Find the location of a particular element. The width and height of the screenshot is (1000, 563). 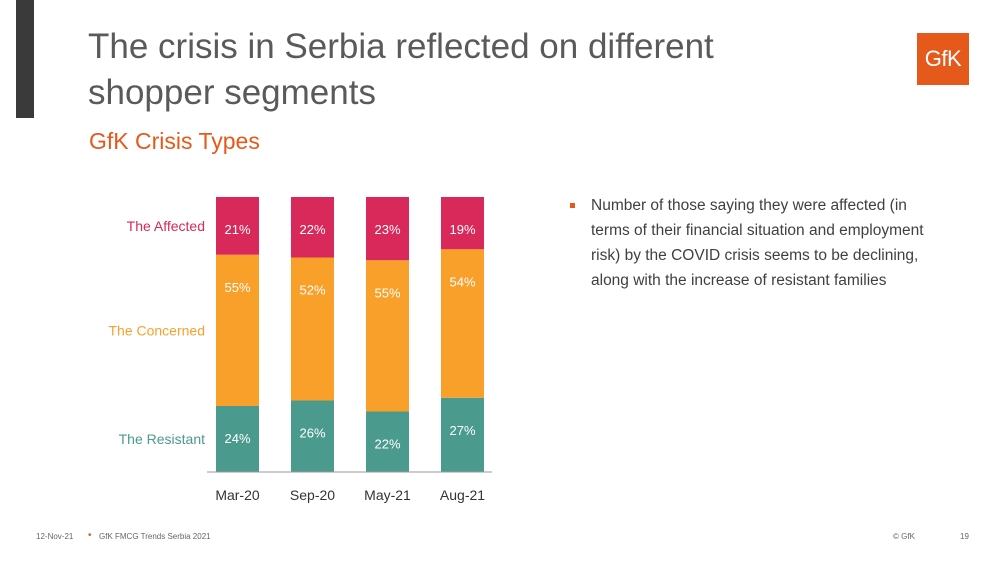

slide-subtitle: GfK Crisis Types is located at coordinates (174, 141).